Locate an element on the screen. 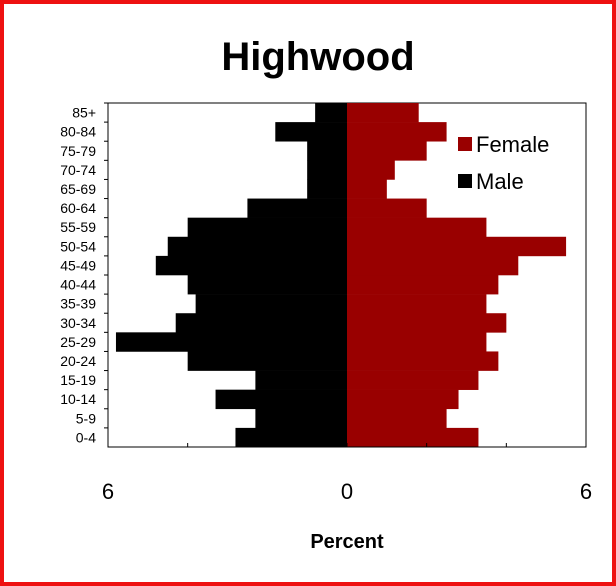 This screenshot has width=616, height=586. y-tick-label-40-44: 40-44 is located at coordinates (78, 285).